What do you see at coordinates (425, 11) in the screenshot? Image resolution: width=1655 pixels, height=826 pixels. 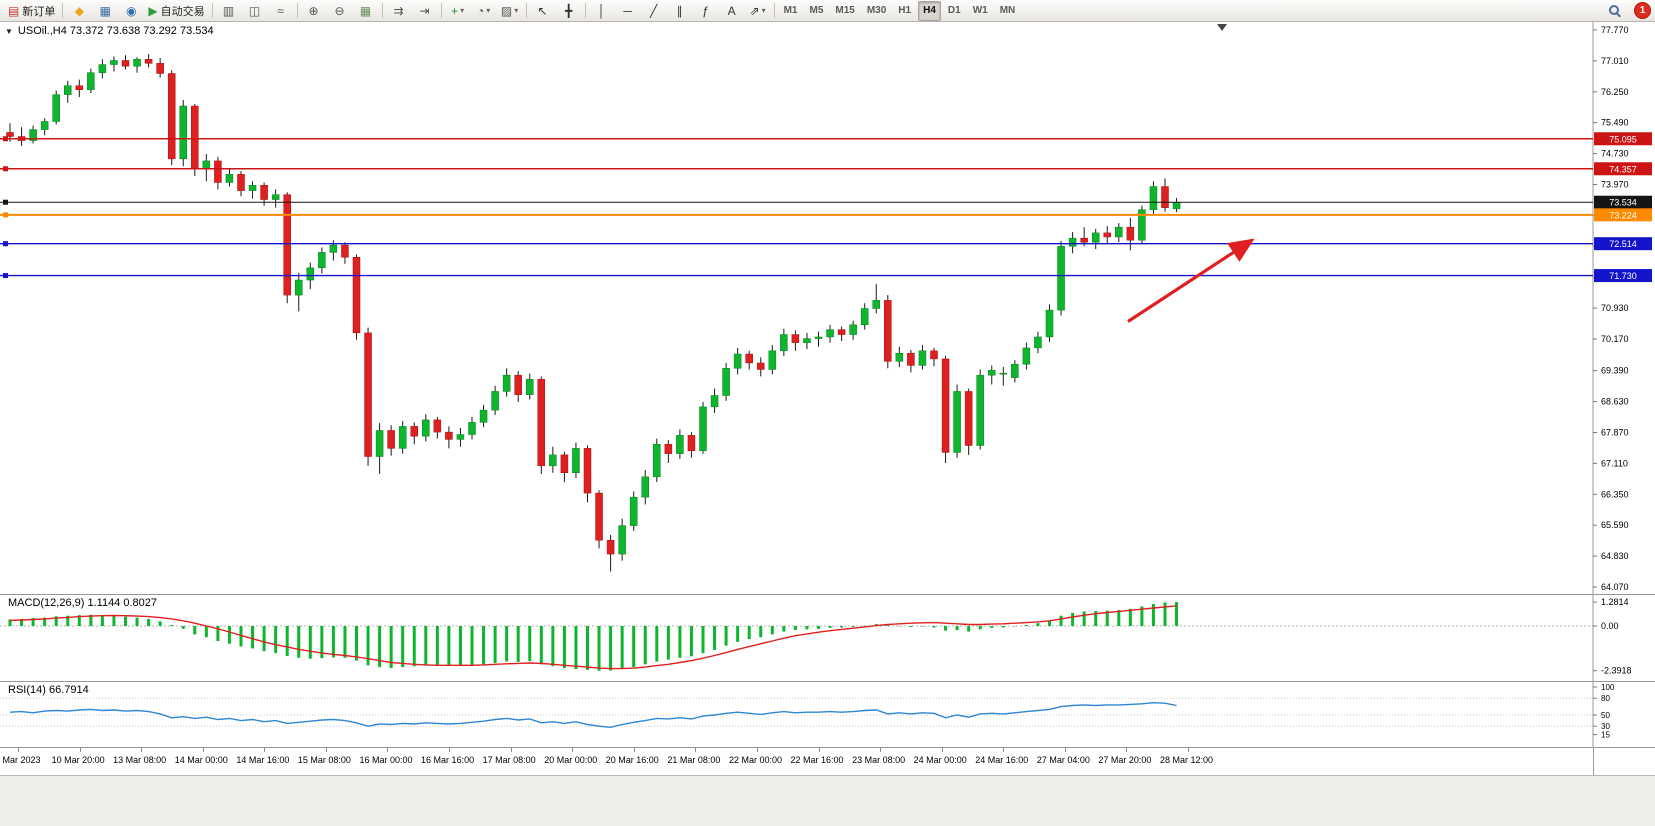 I see `chart-shift-button: ⇥` at bounding box center [425, 11].